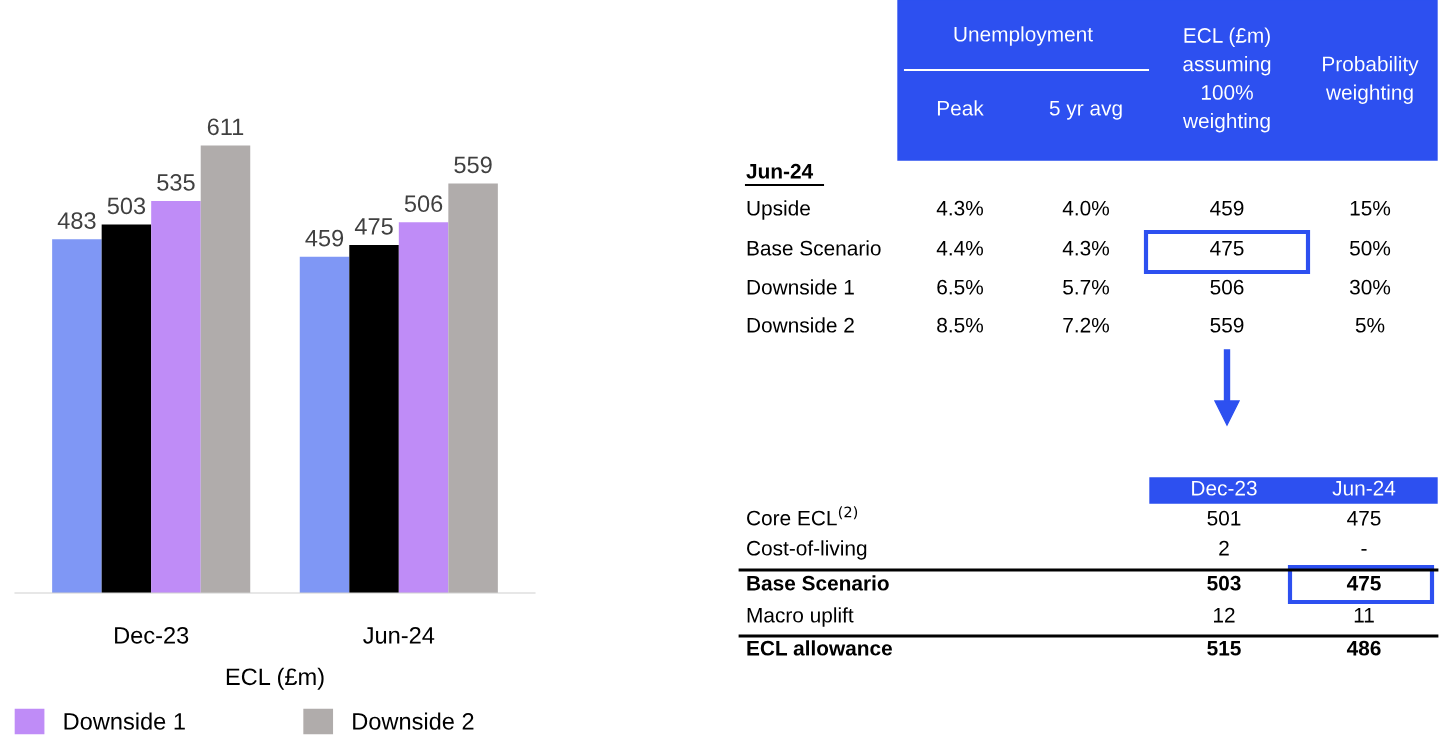 This screenshot has height=743, width=1447. Describe the element at coordinates (423, 204) in the screenshot. I see `data-label: 506` at that location.